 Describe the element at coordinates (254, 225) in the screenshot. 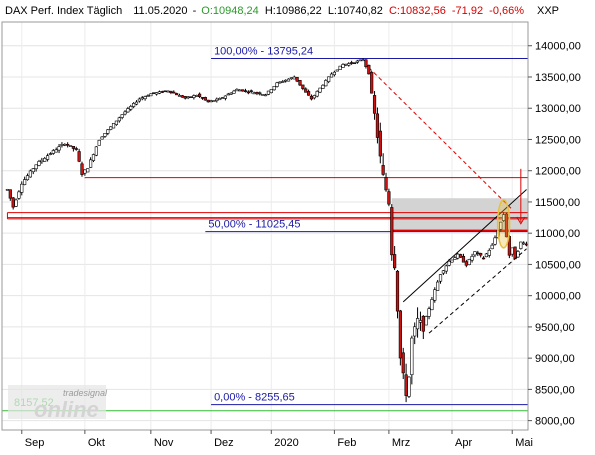

I see `fibonacci-label: 50,00% - 11025,45` at that location.